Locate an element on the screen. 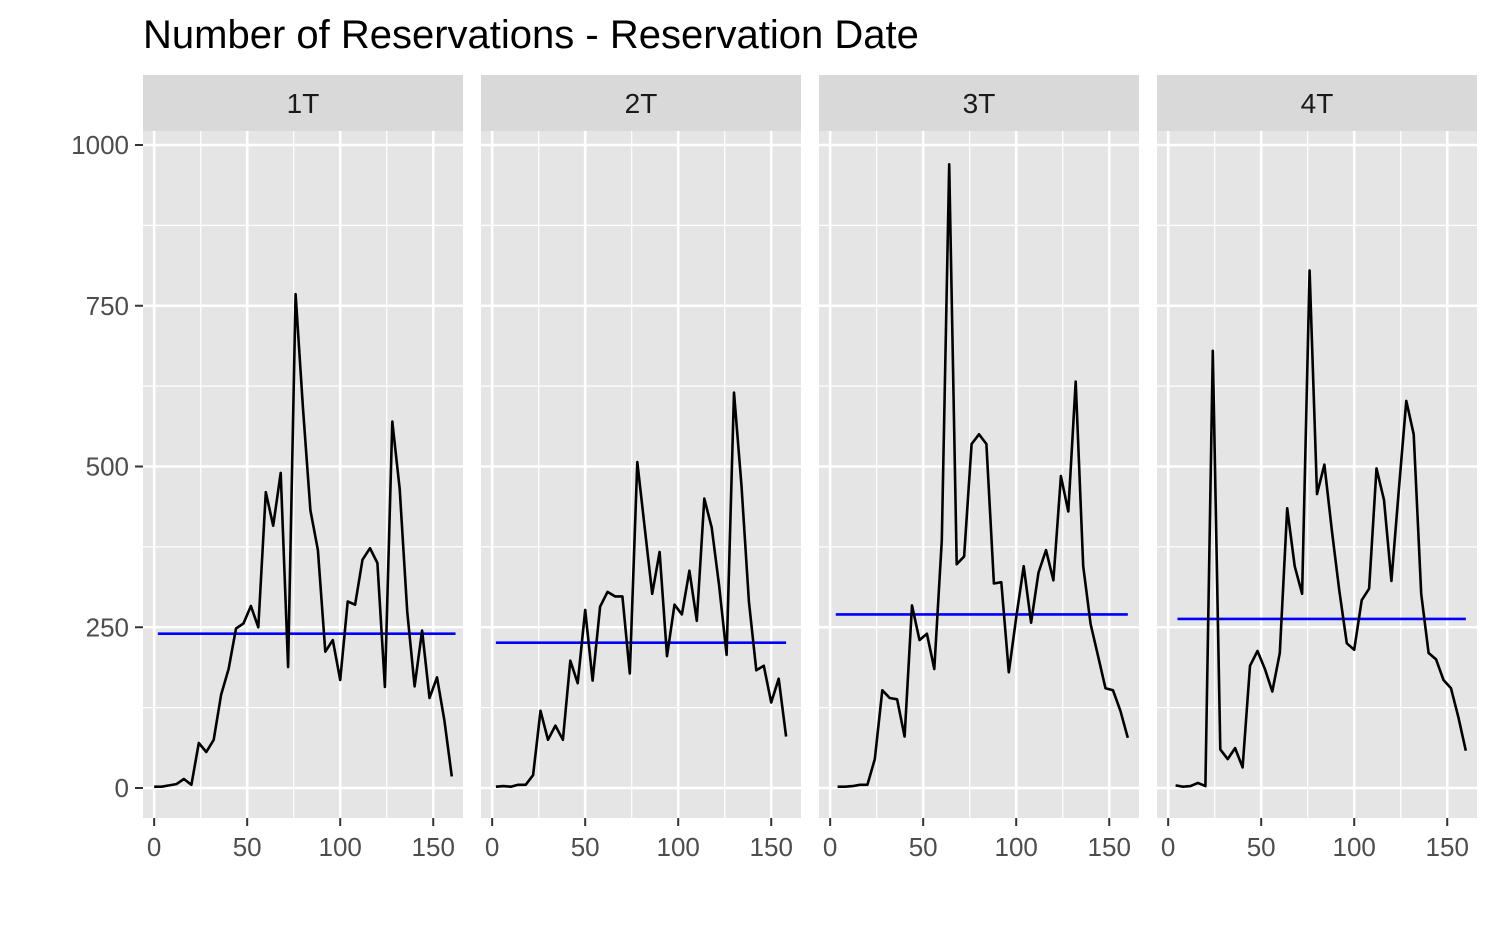  y-tick-label: 500 is located at coordinates (107, 467).